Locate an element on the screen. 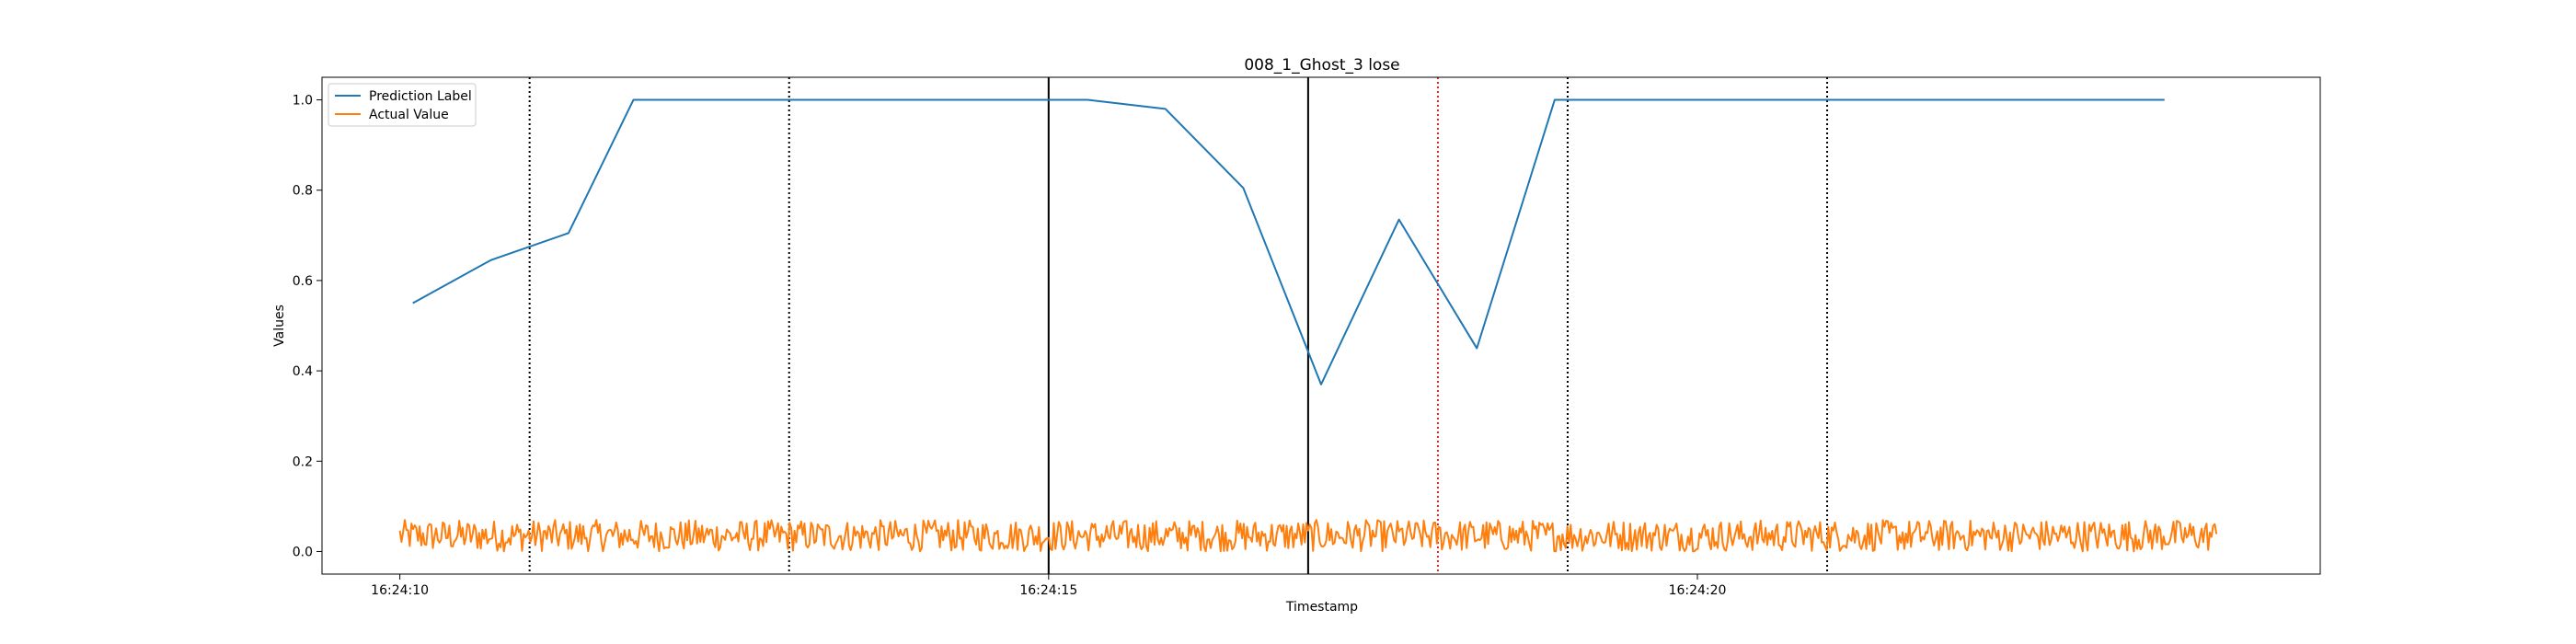 The width and height of the screenshot is (2576, 644). legend-box is located at coordinates (402, 105).